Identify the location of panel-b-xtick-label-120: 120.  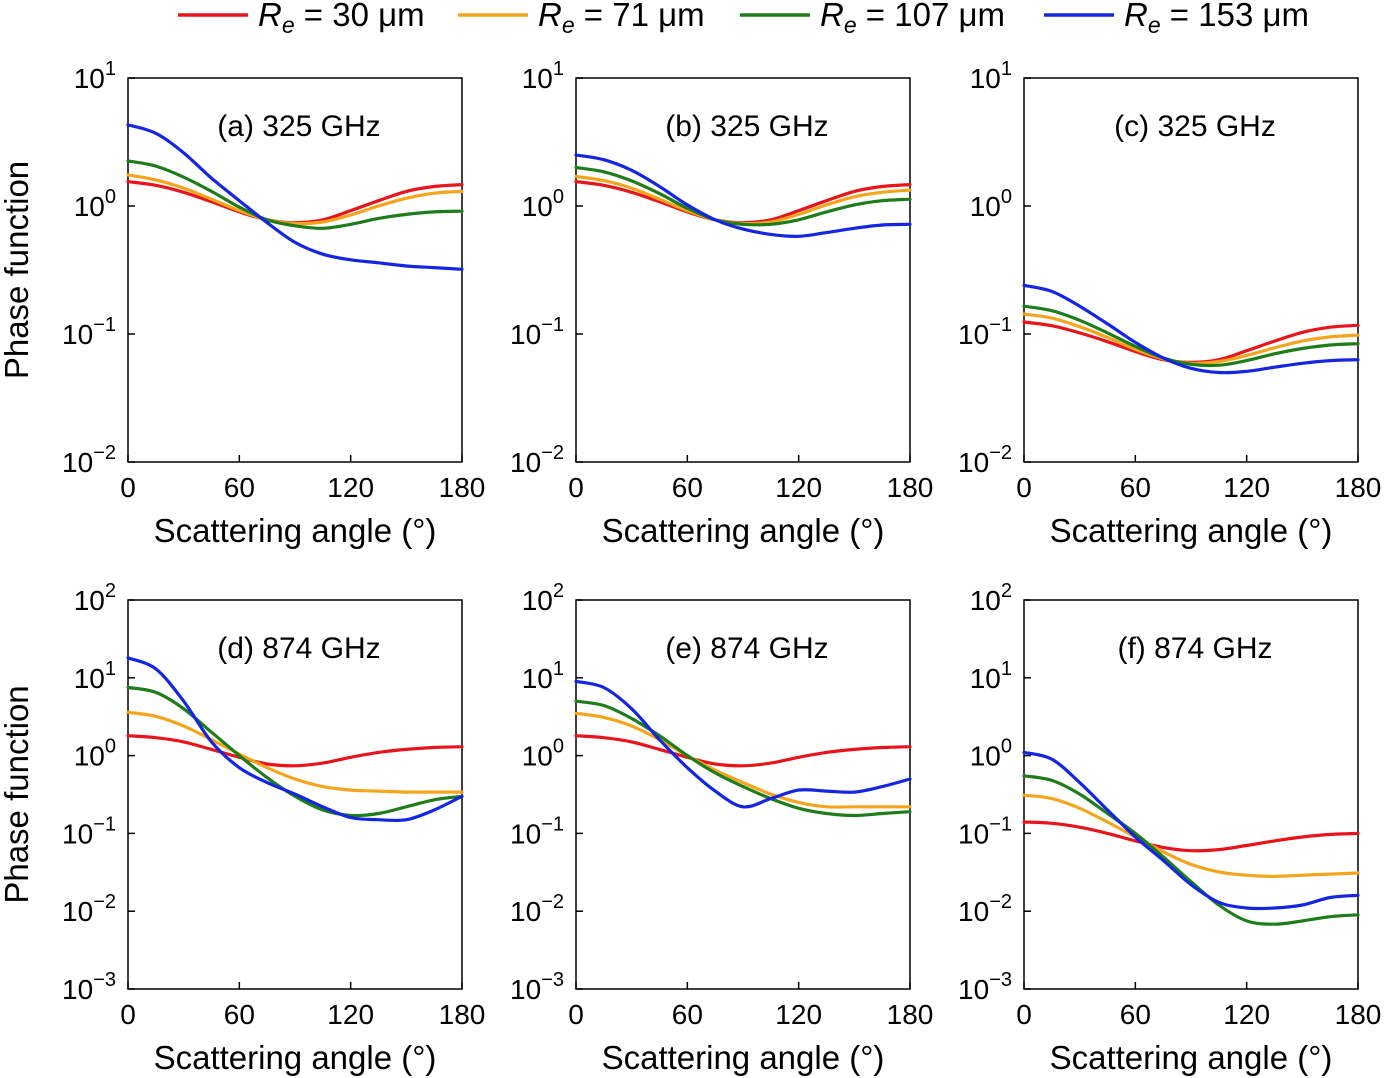
(798, 487).